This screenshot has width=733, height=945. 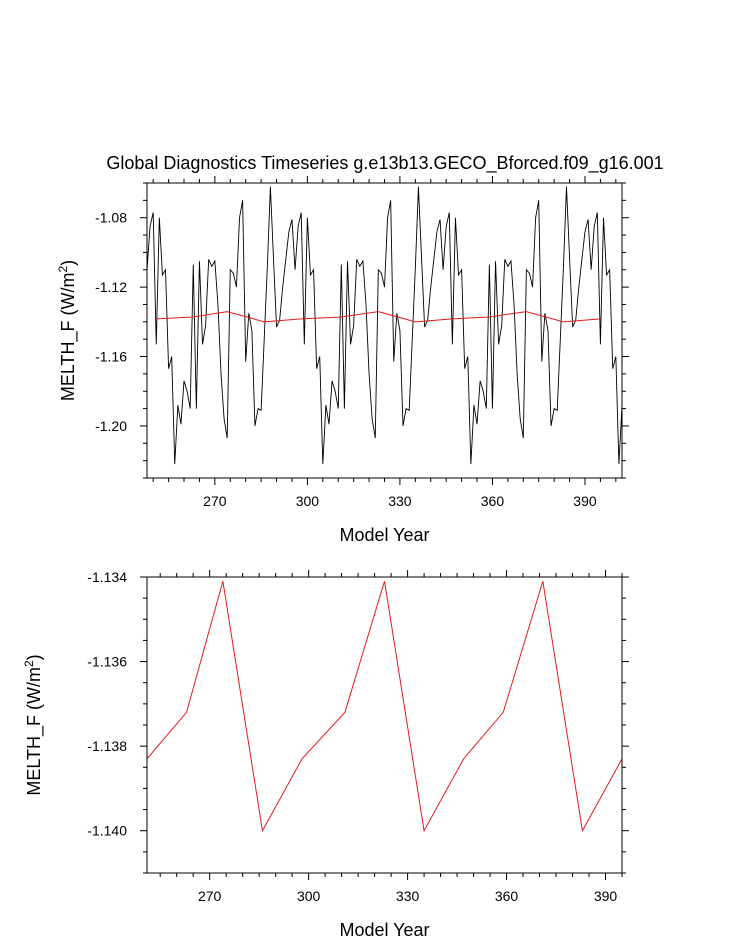 I want to click on y-tick-label: -1.16, so click(x=111, y=357).